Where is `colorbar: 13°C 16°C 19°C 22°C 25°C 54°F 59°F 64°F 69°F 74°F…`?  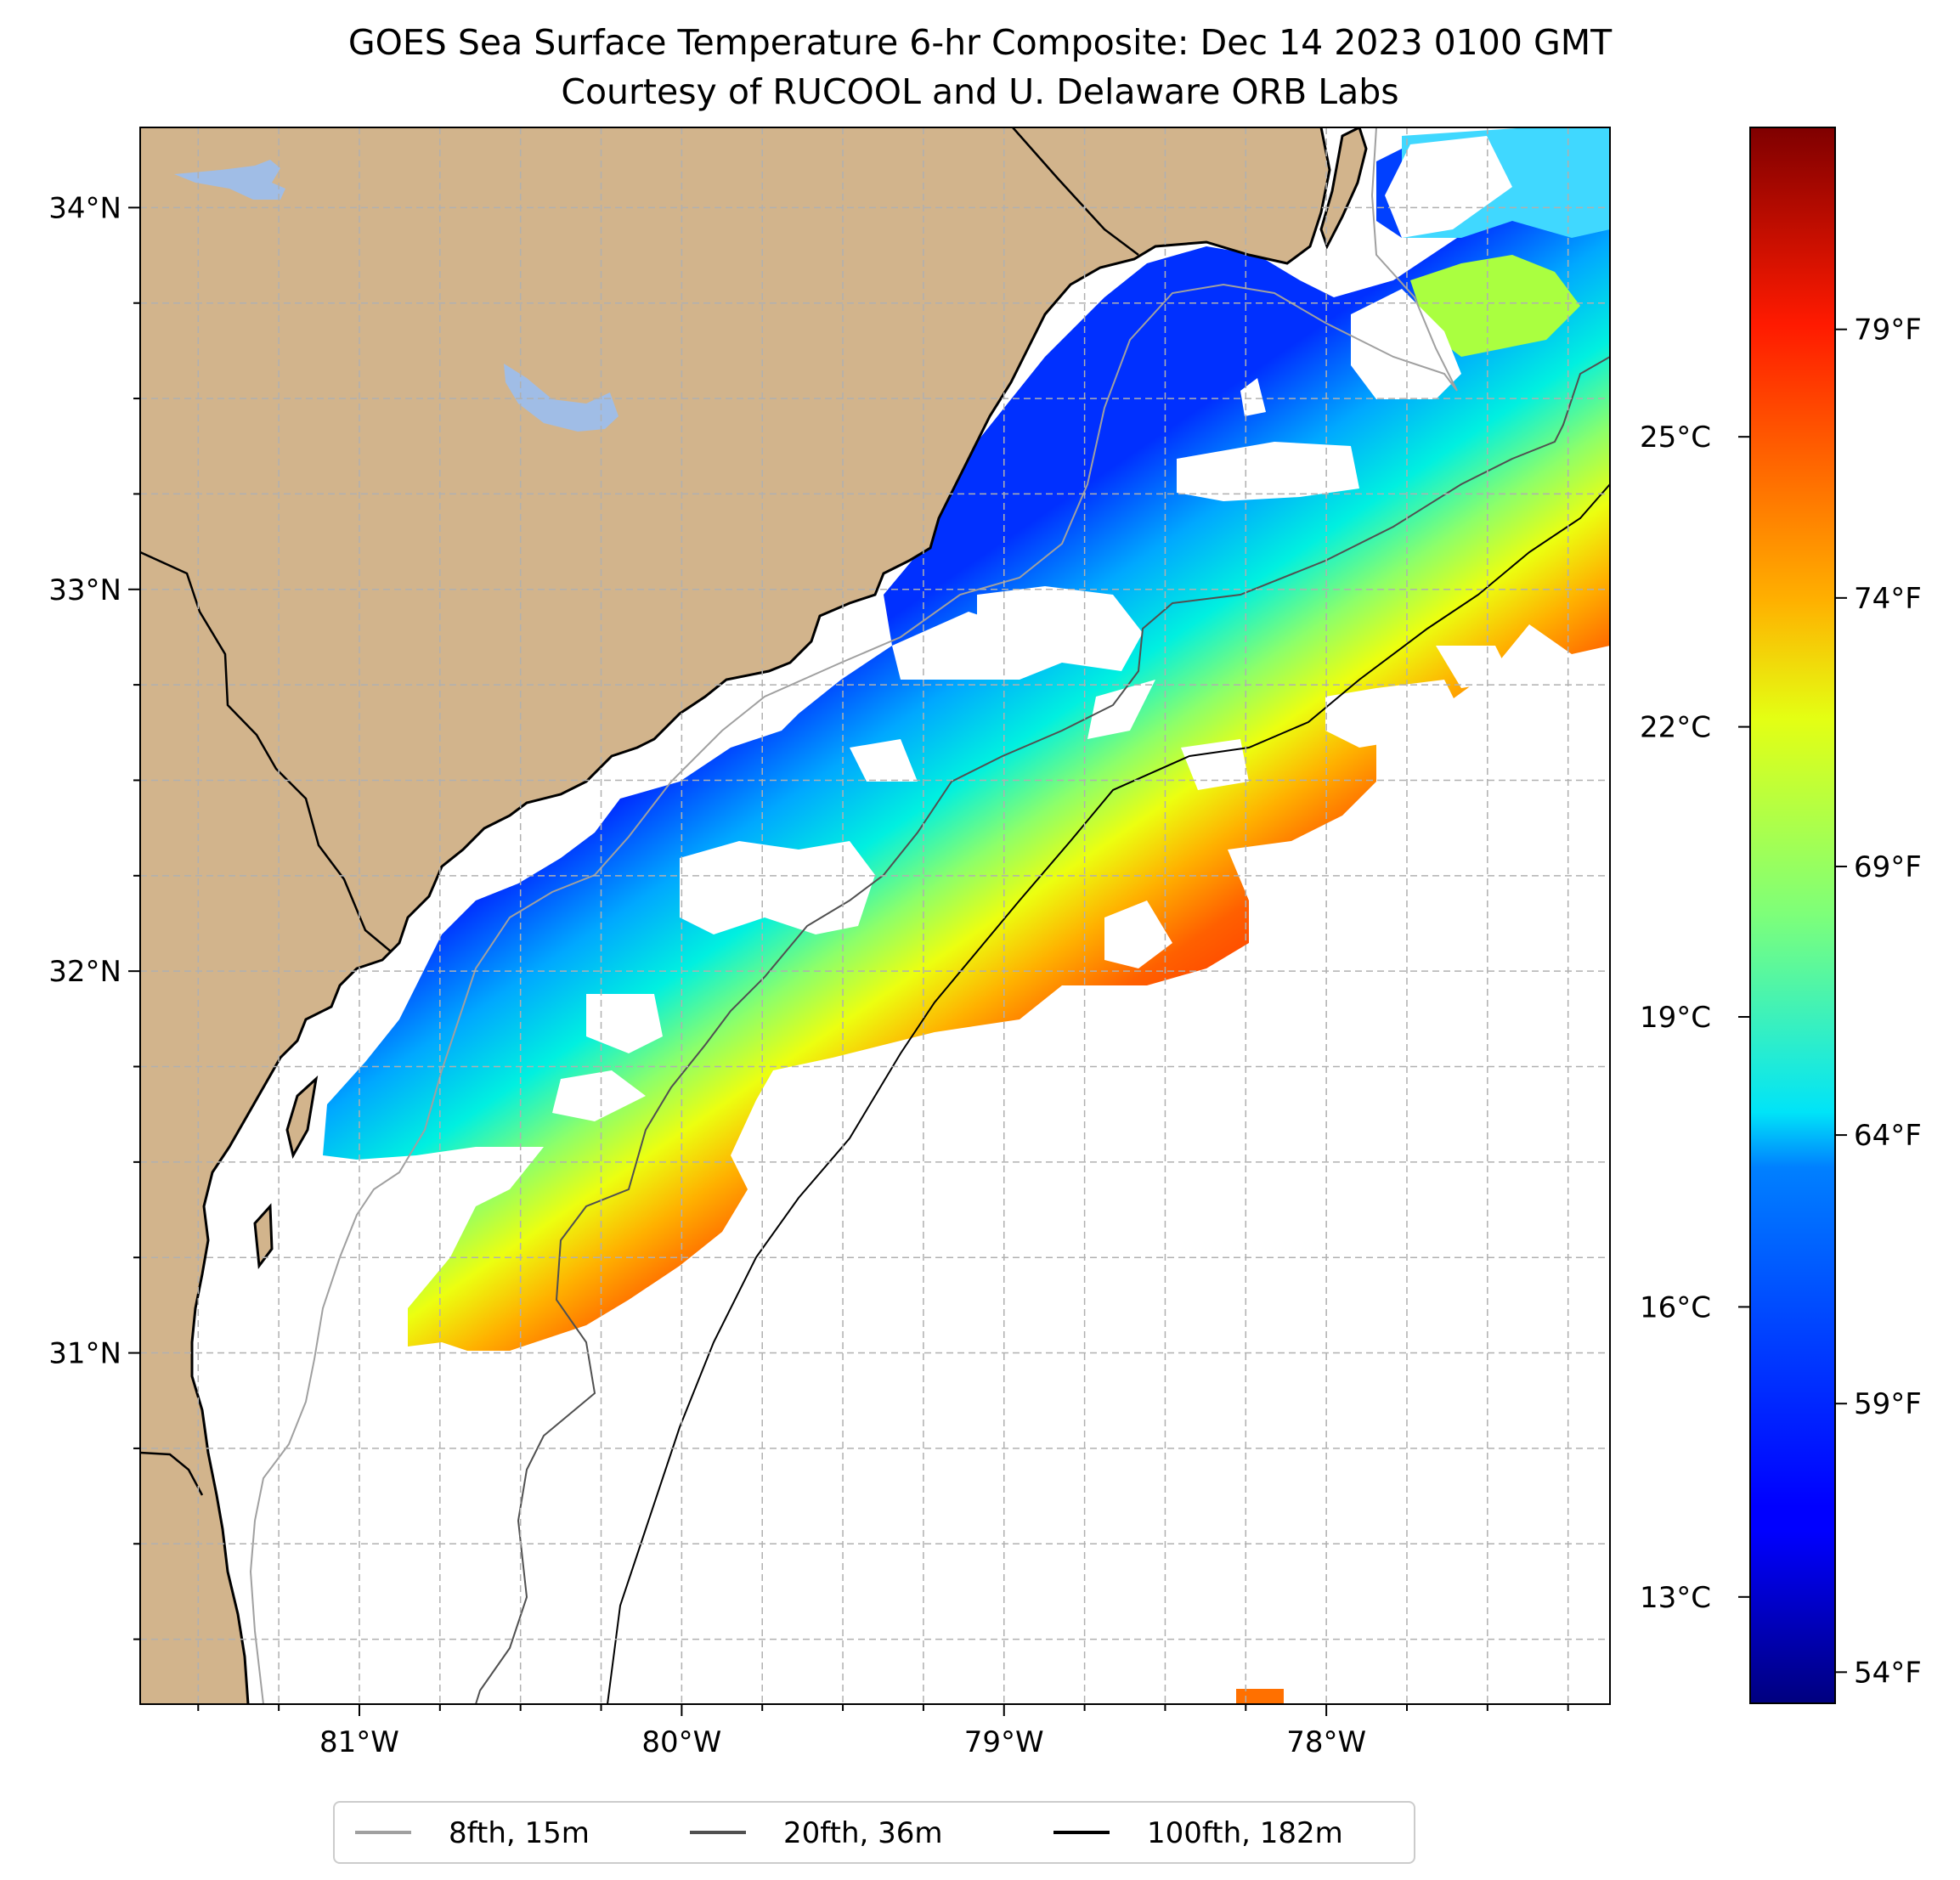 colorbar: 13°C 16°C 19°C 22°C 25°C 54°F 59°F 64°F 69°F 74°F… is located at coordinates (1781, 916).